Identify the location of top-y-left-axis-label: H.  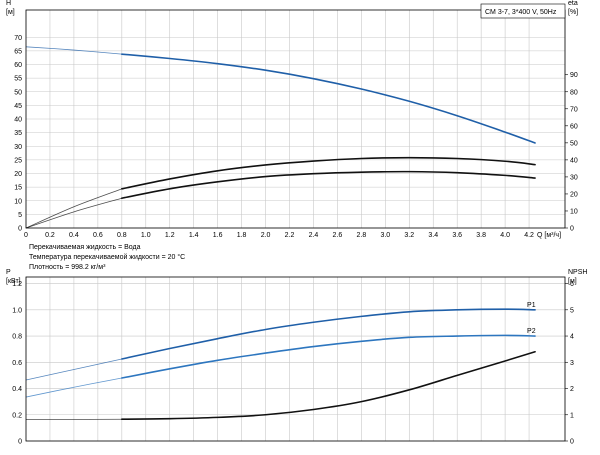
(8, 3).